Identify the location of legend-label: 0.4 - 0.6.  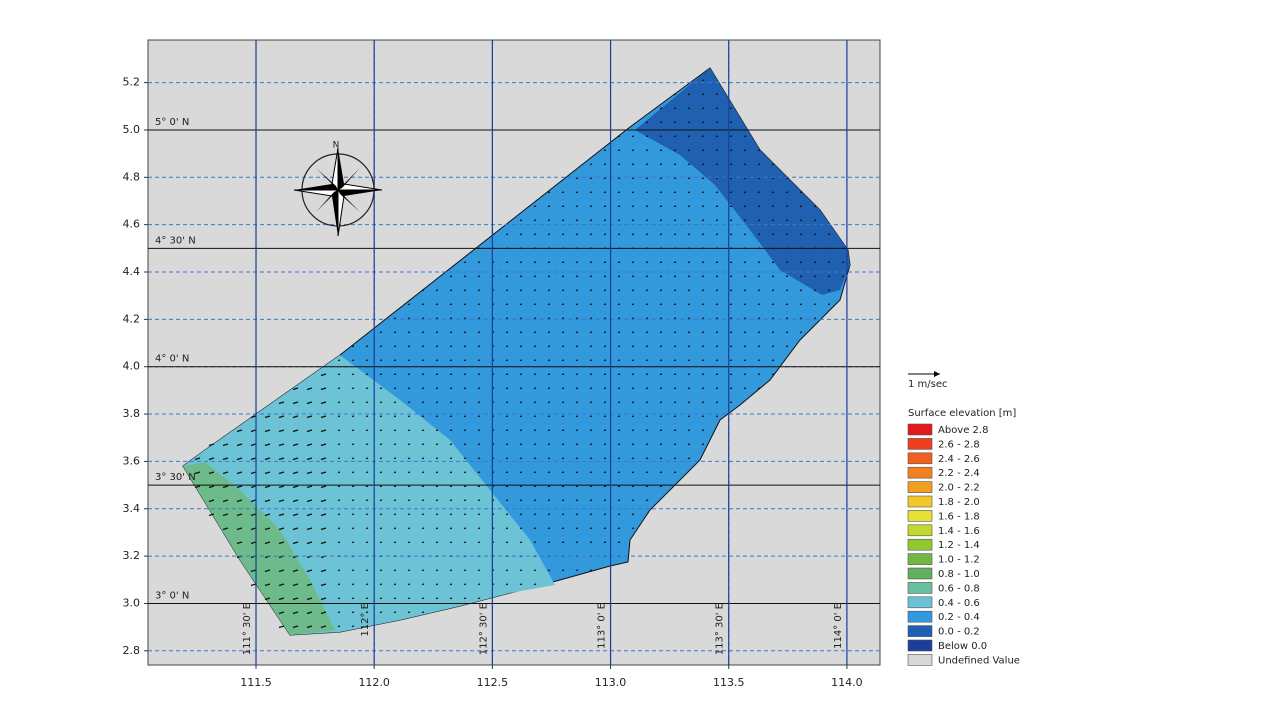
(959, 603).